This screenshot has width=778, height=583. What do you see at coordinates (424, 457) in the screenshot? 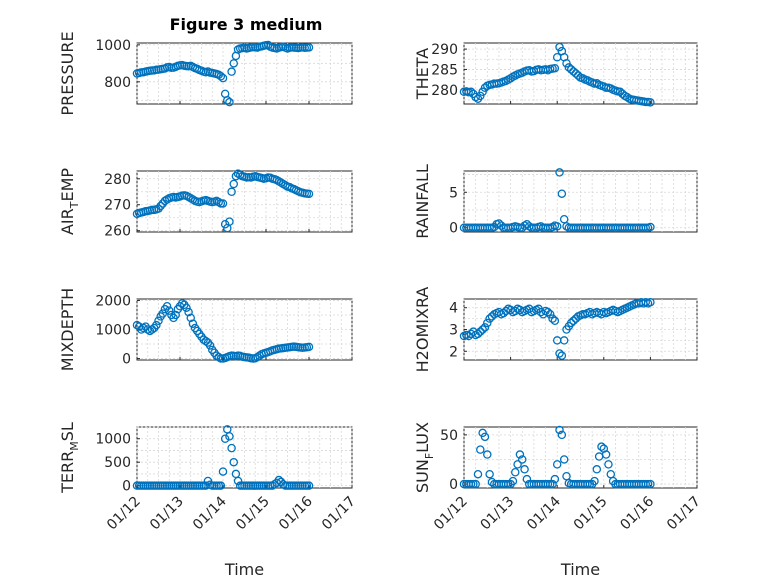
I see `y-axis-label: SUNFLUX` at bounding box center [424, 457].